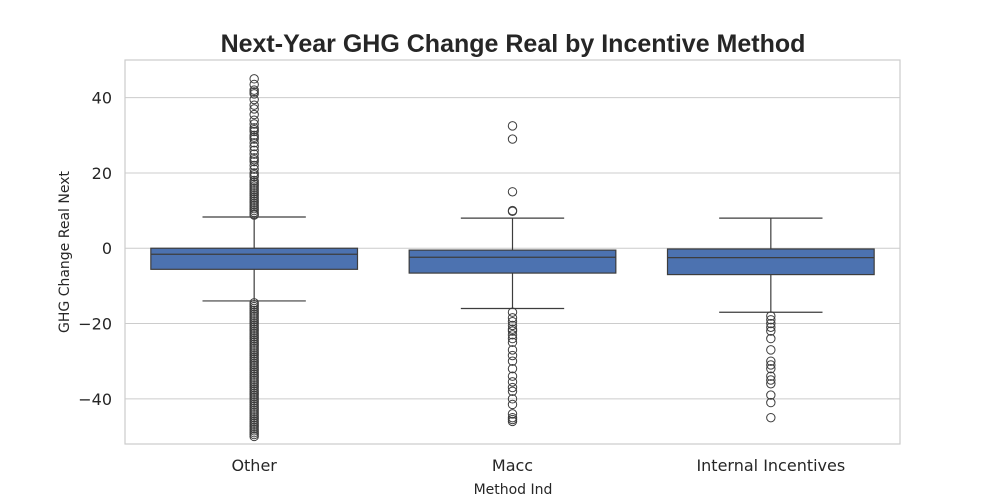  Describe the element at coordinates (102, 98) in the screenshot. I see `y-tick-label: 40` at that location.